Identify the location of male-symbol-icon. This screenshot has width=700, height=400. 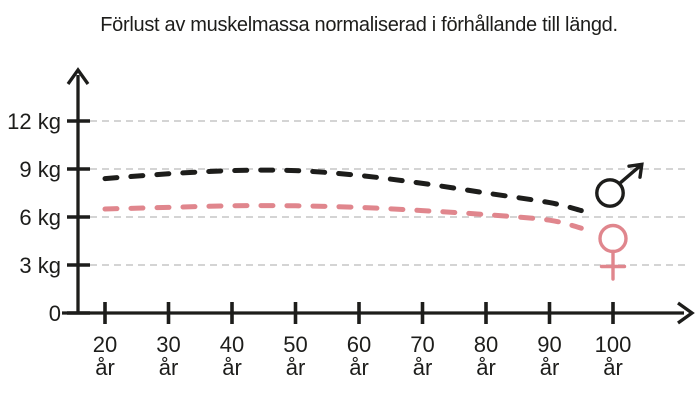
(619, 185).